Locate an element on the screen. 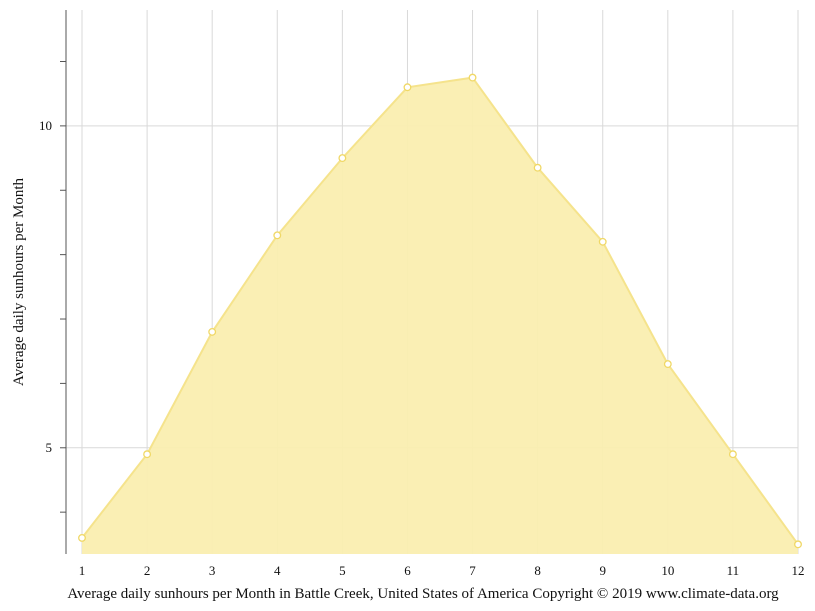 The image size is (815, 611). y-tick-label: 5 is located at coordinates (49, 447).